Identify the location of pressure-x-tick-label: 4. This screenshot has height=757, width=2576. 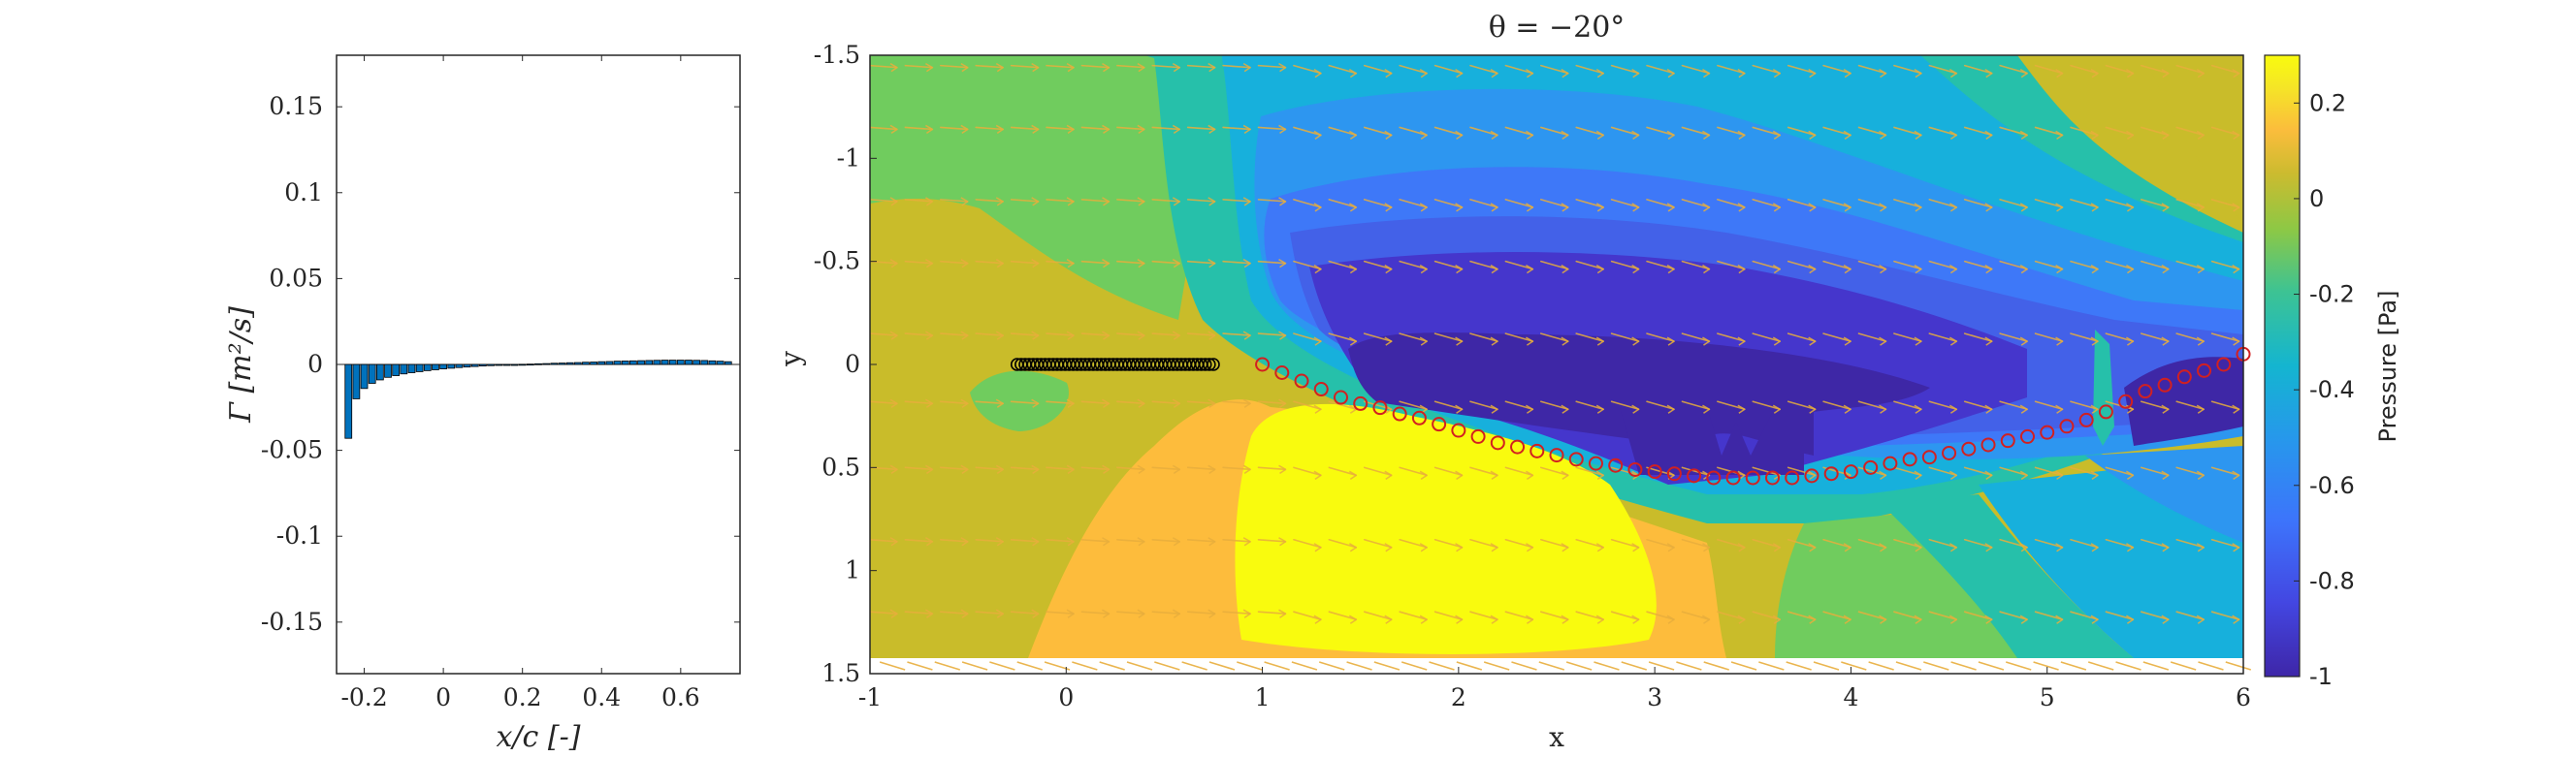
(1850, 697).